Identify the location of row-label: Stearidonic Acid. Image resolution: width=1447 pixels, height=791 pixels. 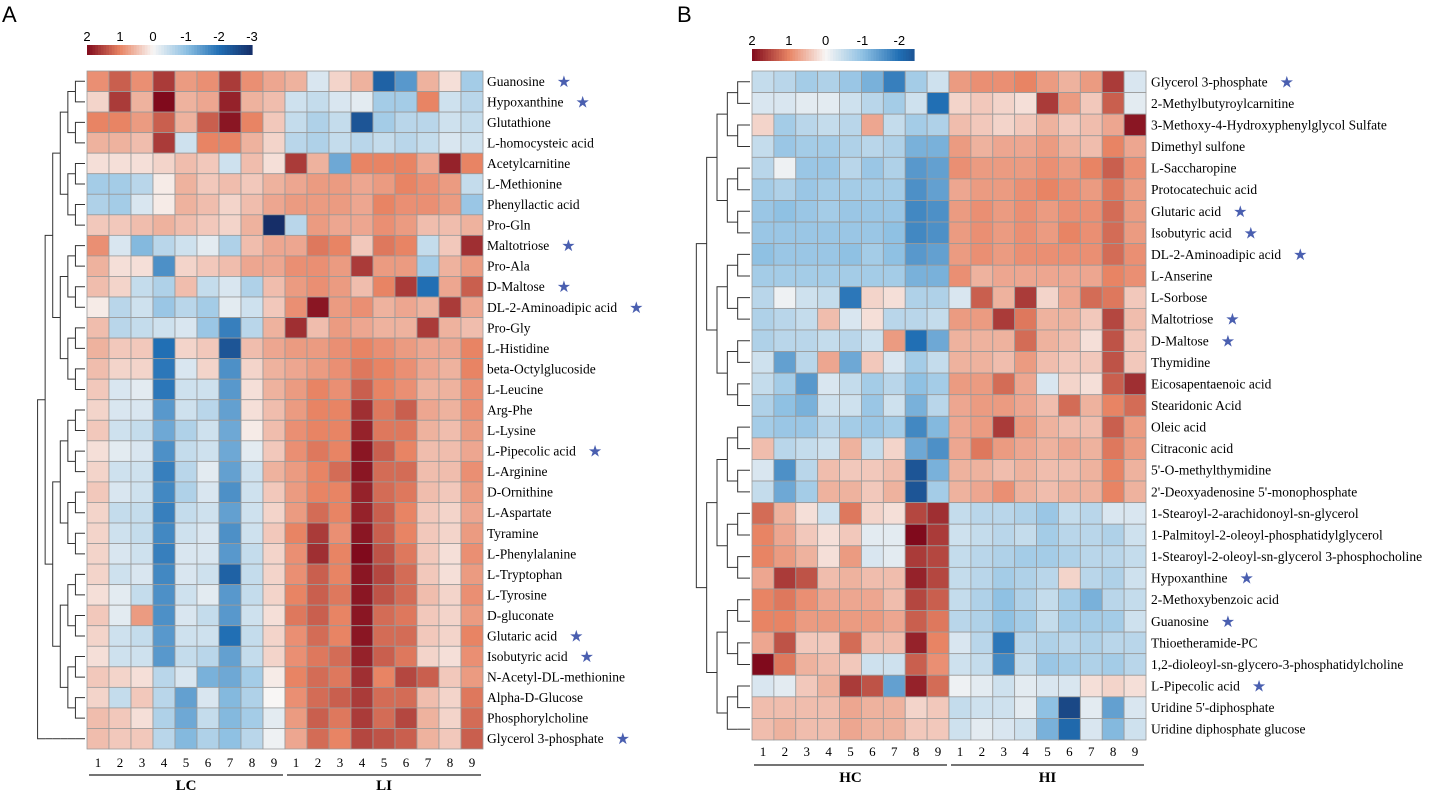
(1196, 405).